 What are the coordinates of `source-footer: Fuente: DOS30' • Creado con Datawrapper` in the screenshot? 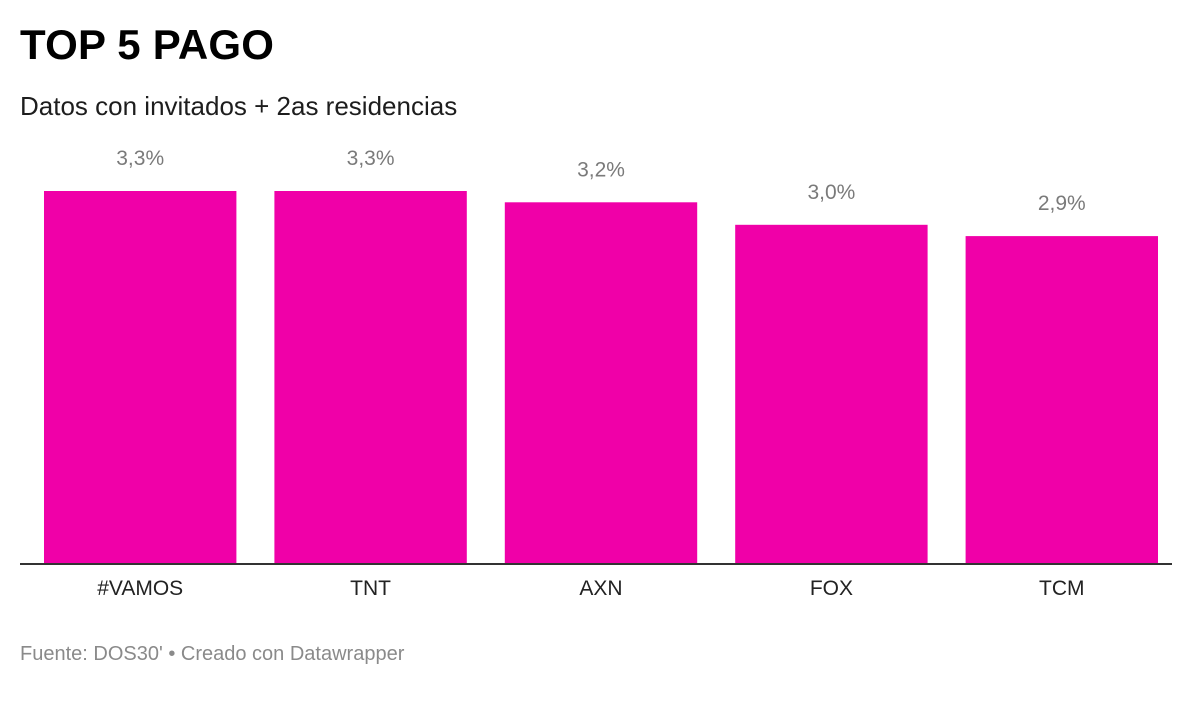 It's located at (212, 654).